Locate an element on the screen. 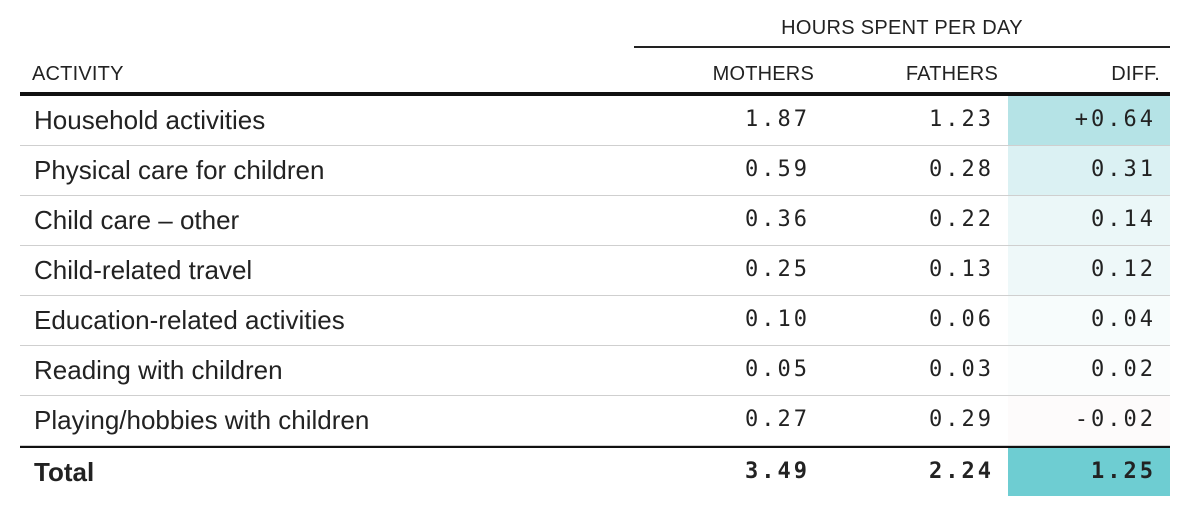  mothers-cell: 0.59 is located at coordinates (777, 169).